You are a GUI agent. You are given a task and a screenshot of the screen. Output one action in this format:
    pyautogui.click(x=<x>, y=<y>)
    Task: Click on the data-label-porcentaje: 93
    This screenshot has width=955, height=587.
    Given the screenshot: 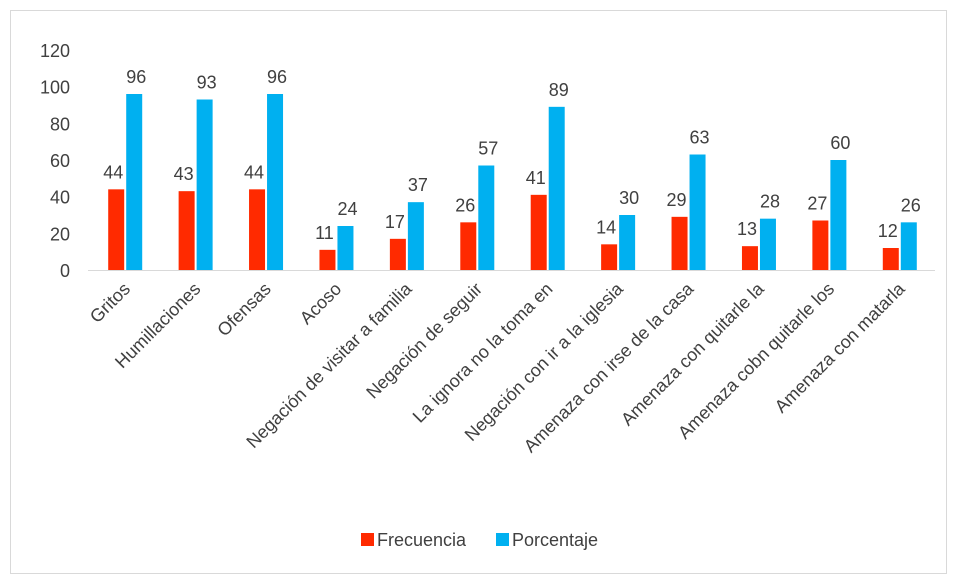 What is the action you would take?
    pyautogui.click(x=207, y=83)
    